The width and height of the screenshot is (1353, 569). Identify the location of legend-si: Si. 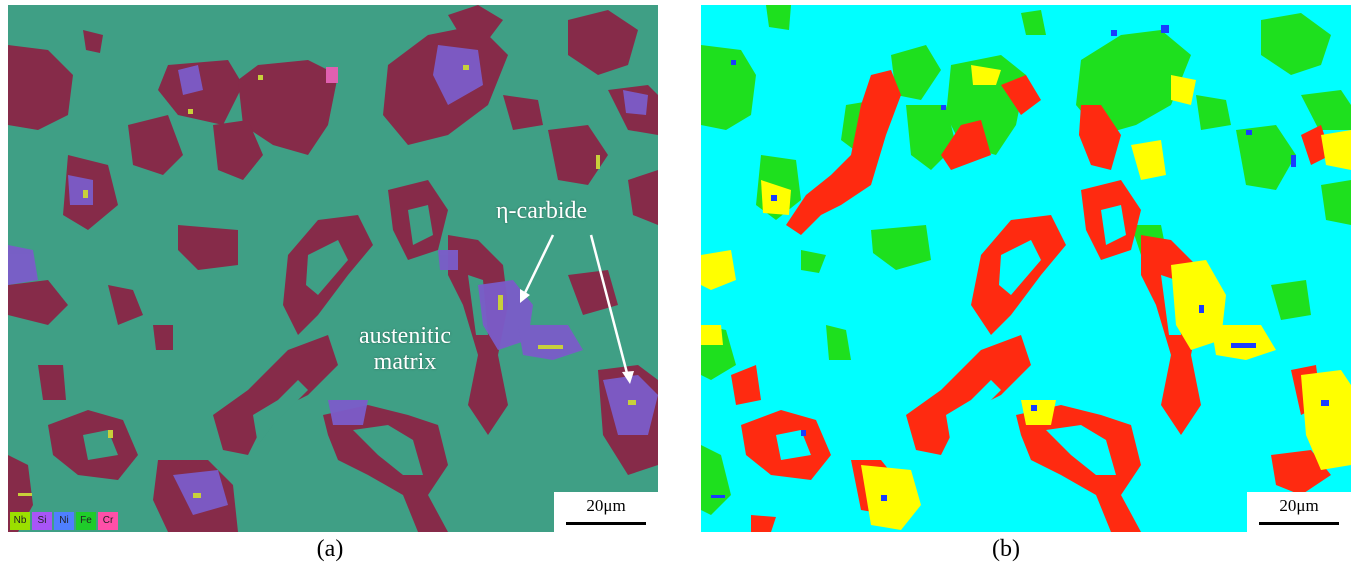
(42, 521).